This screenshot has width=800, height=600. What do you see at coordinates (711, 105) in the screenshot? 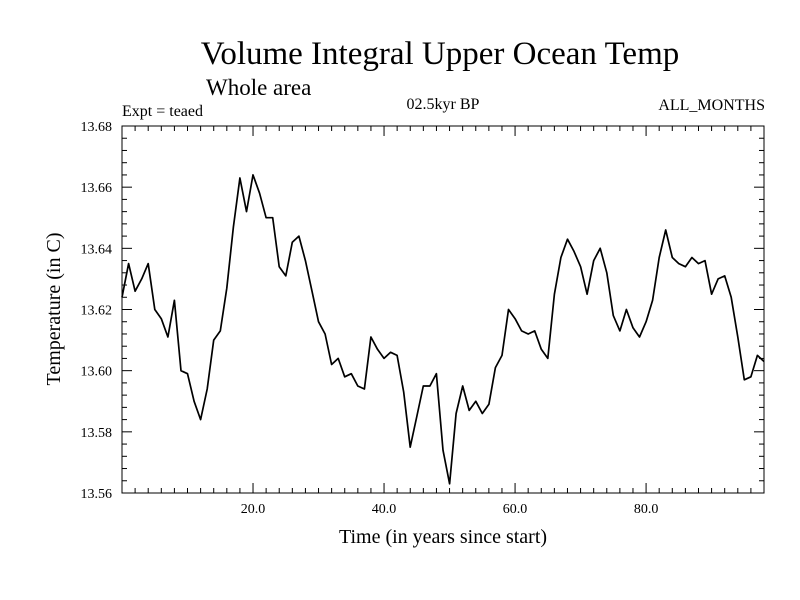
I see `months-label: ALL_MONTHS` at bounding box center [711, 105].